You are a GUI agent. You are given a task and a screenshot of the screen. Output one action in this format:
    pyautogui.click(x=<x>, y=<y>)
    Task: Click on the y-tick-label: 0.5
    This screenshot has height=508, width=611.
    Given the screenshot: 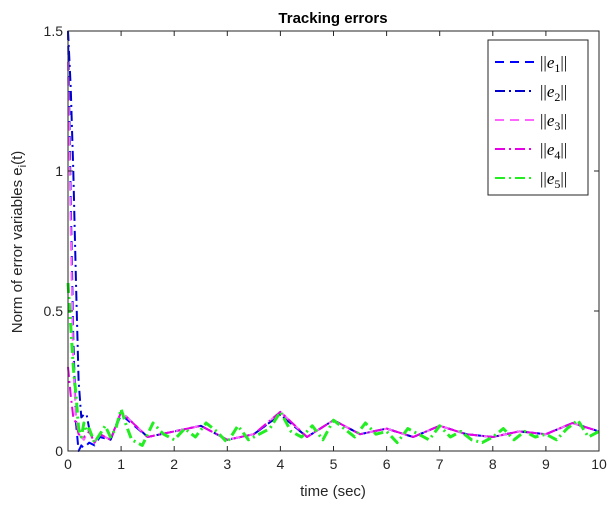 What is the action you would take?
    pyautogui.click(x=54, y=311)
    